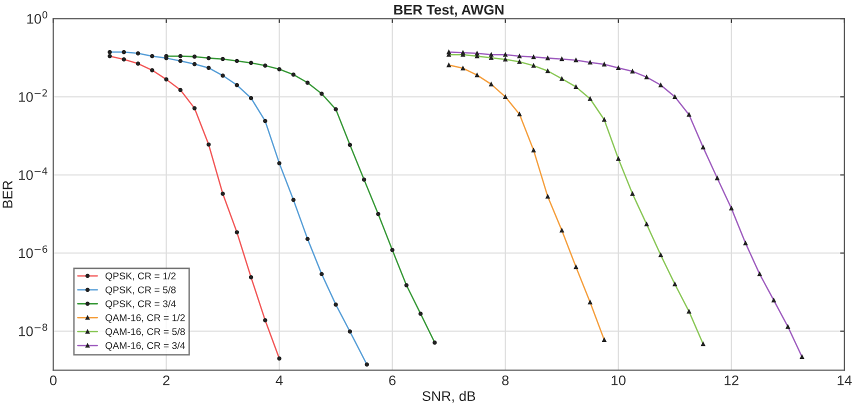  Describe the element at coordinates (145, 318) in the screenshot. I see `legend-label: QAM-16, CR = 1/2` at that location.